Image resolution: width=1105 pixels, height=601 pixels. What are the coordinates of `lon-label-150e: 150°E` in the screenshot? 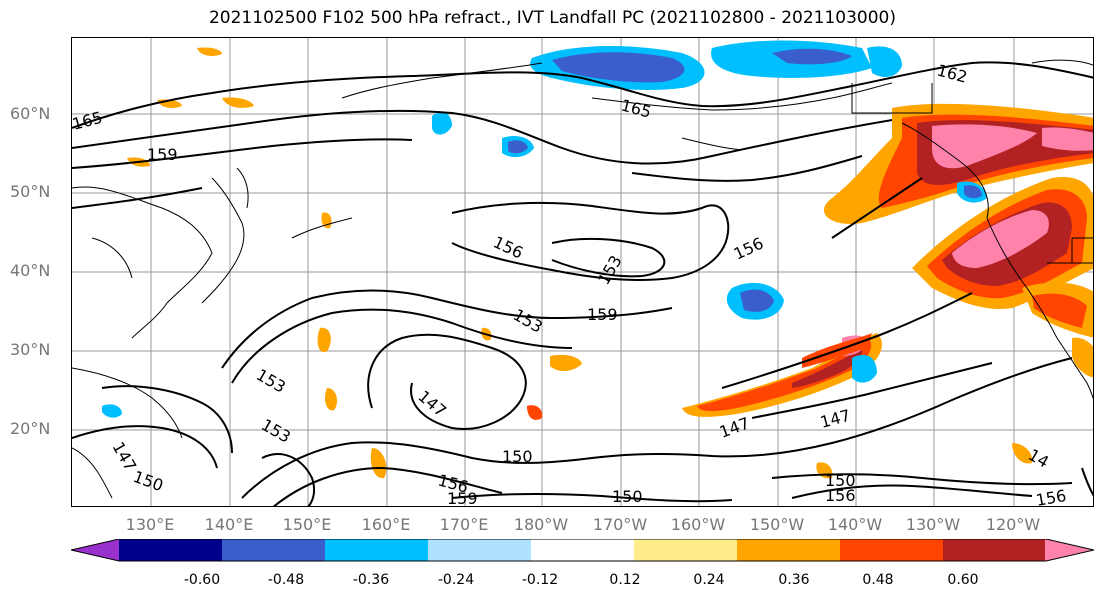 It's located at (307, 524).